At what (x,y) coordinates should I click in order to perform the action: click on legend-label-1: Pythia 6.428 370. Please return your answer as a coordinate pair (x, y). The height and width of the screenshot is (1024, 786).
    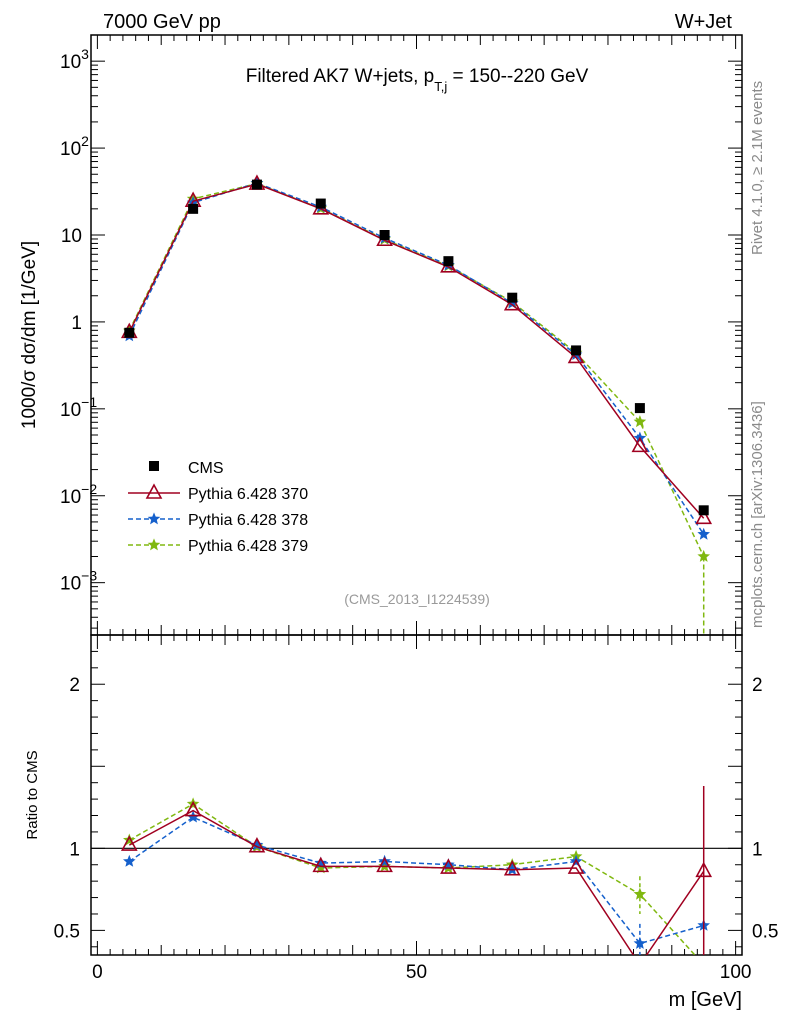
    Looking at the image, I should click on (248, 494).